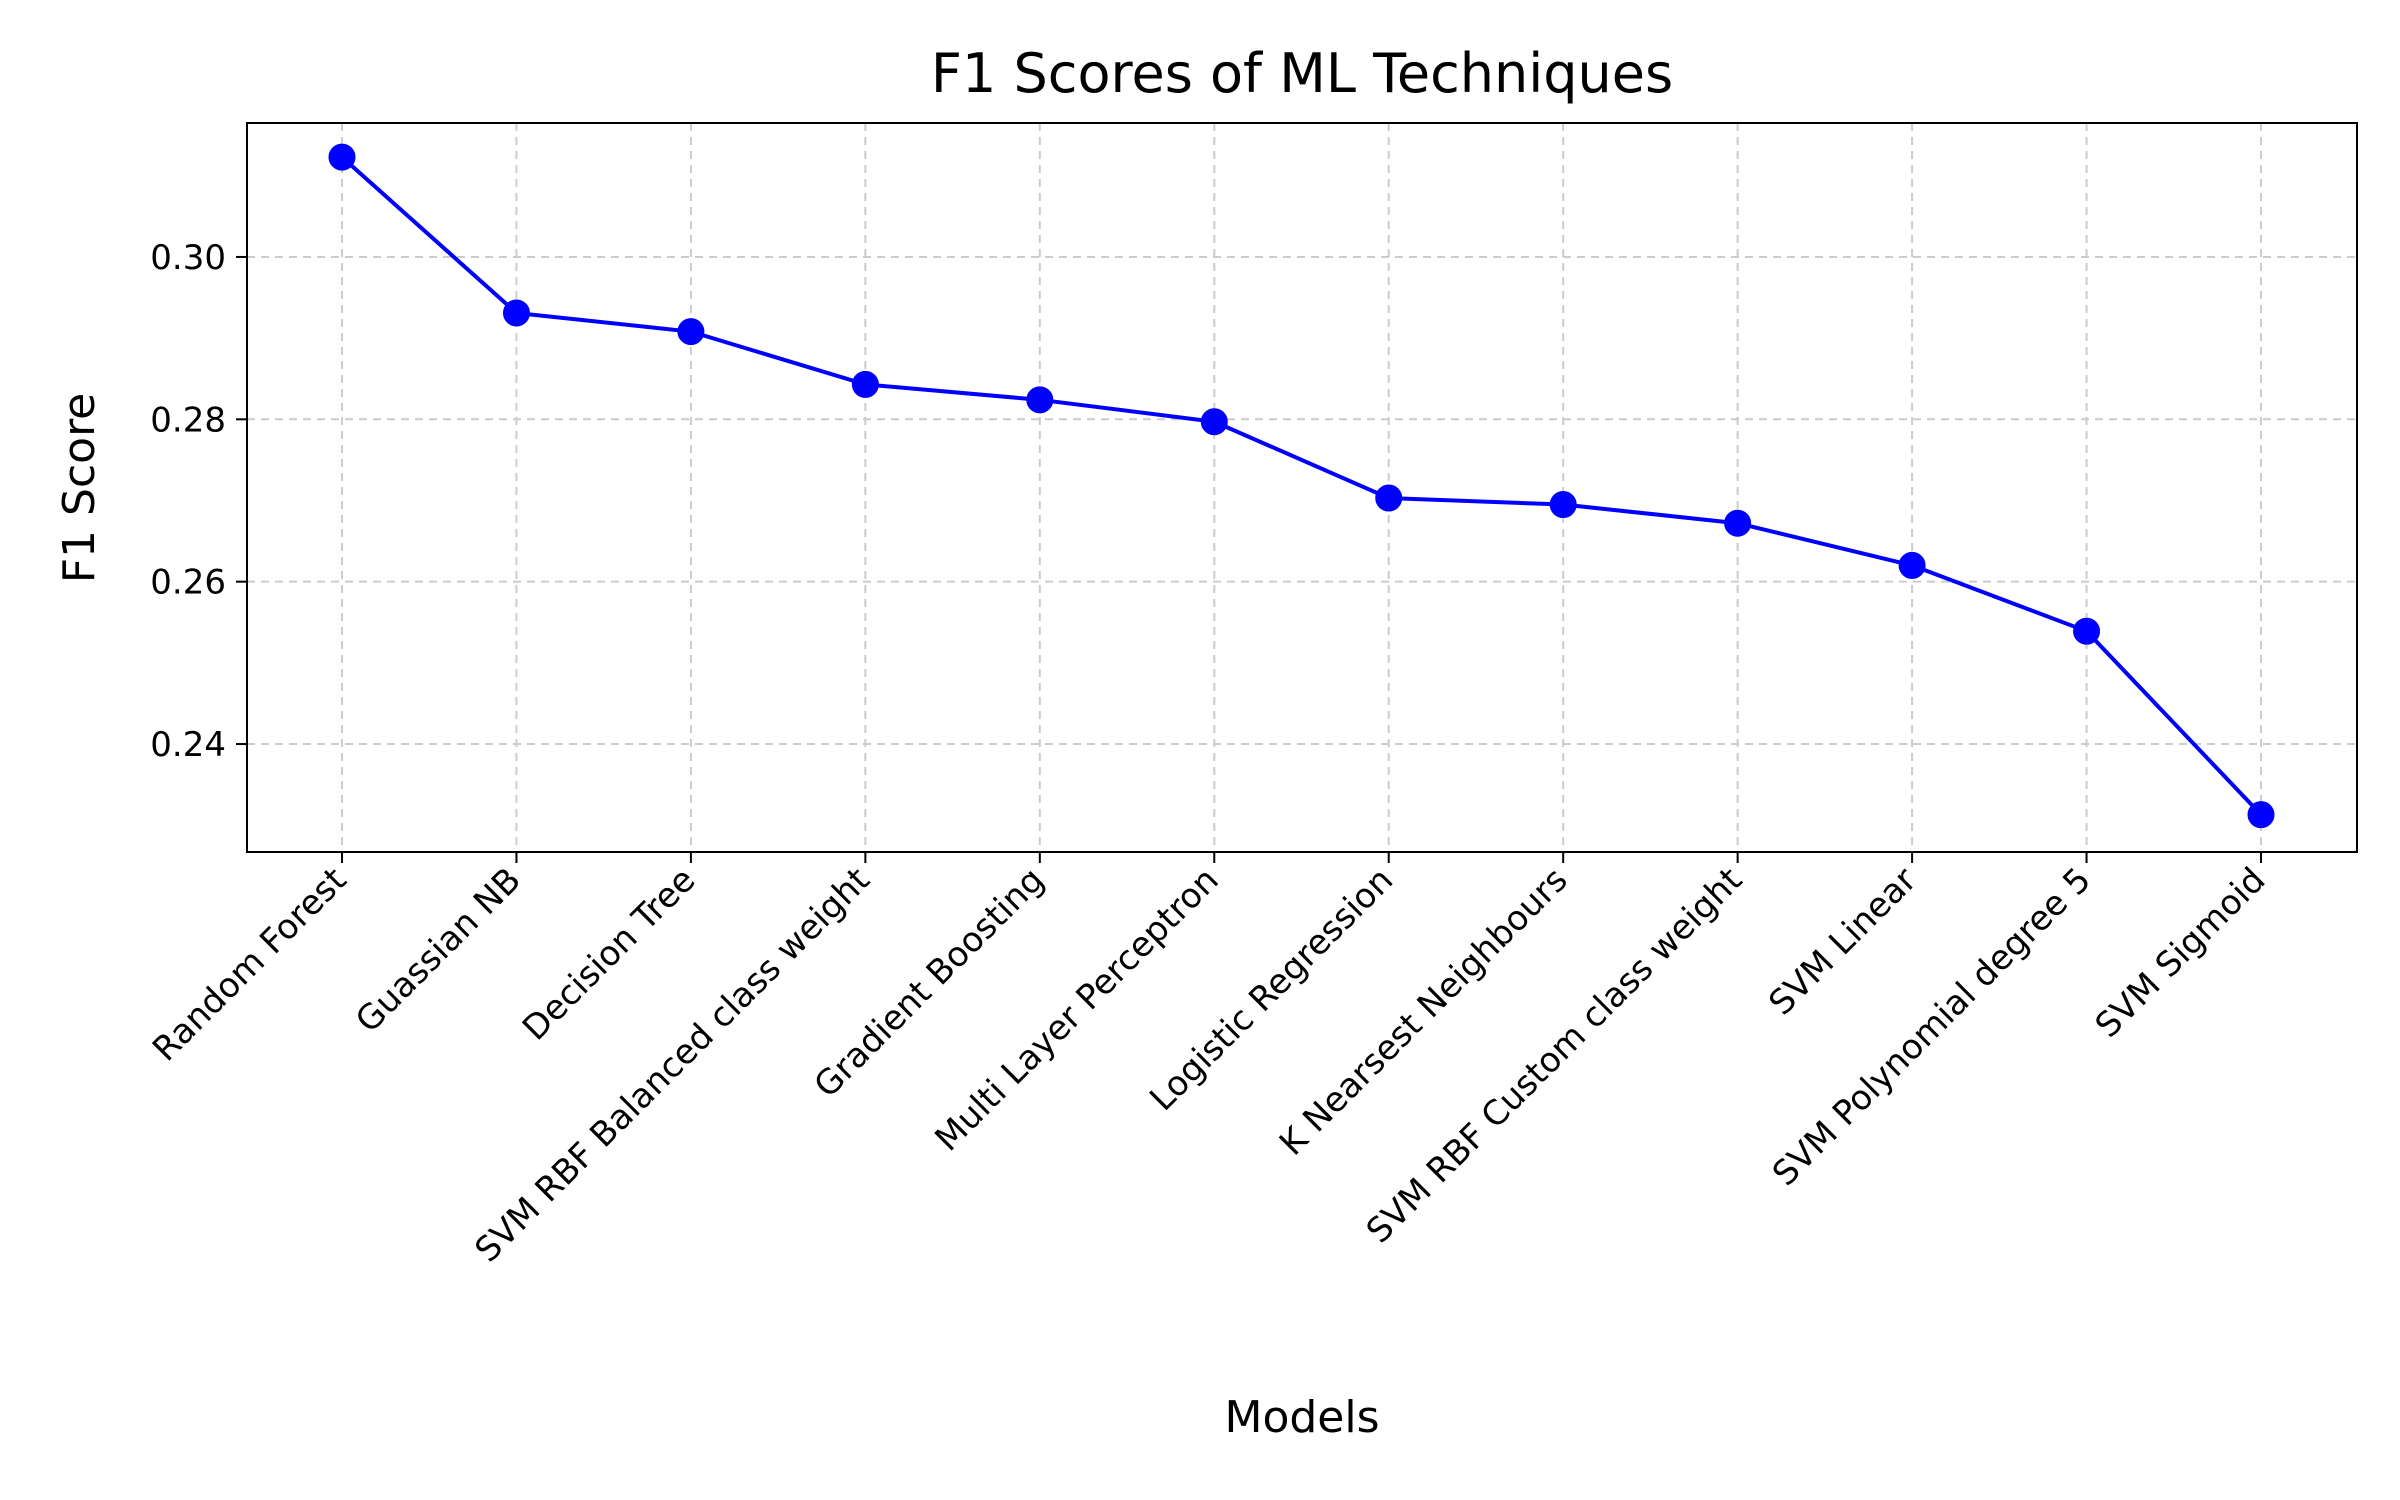 The image size is (2400, 1500). What do you see at coordinates (1302, 73) in the screenshot?
I see `chart-title: F1 Scores of ML Techniques` at bounding box center [1302, 73].